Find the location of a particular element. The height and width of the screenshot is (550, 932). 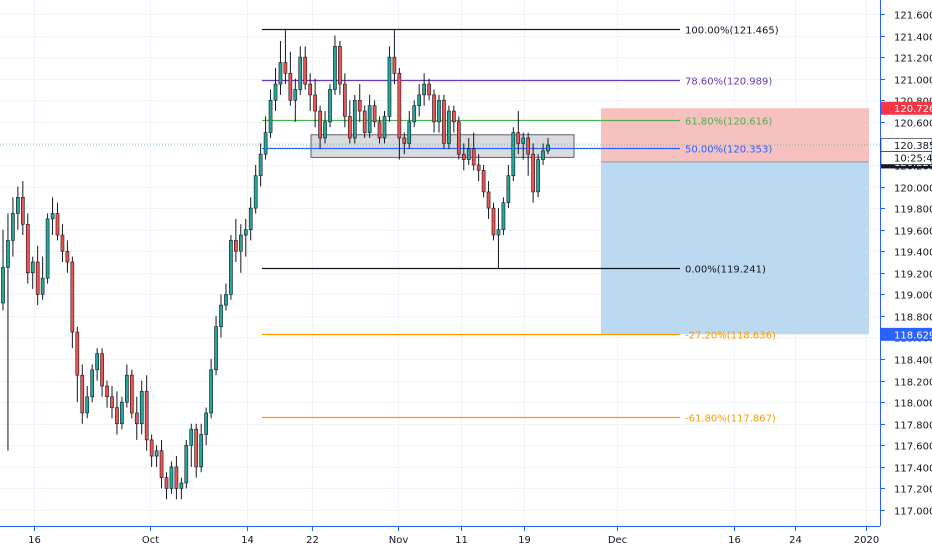

position-tool is located at coordinates (735, 221).